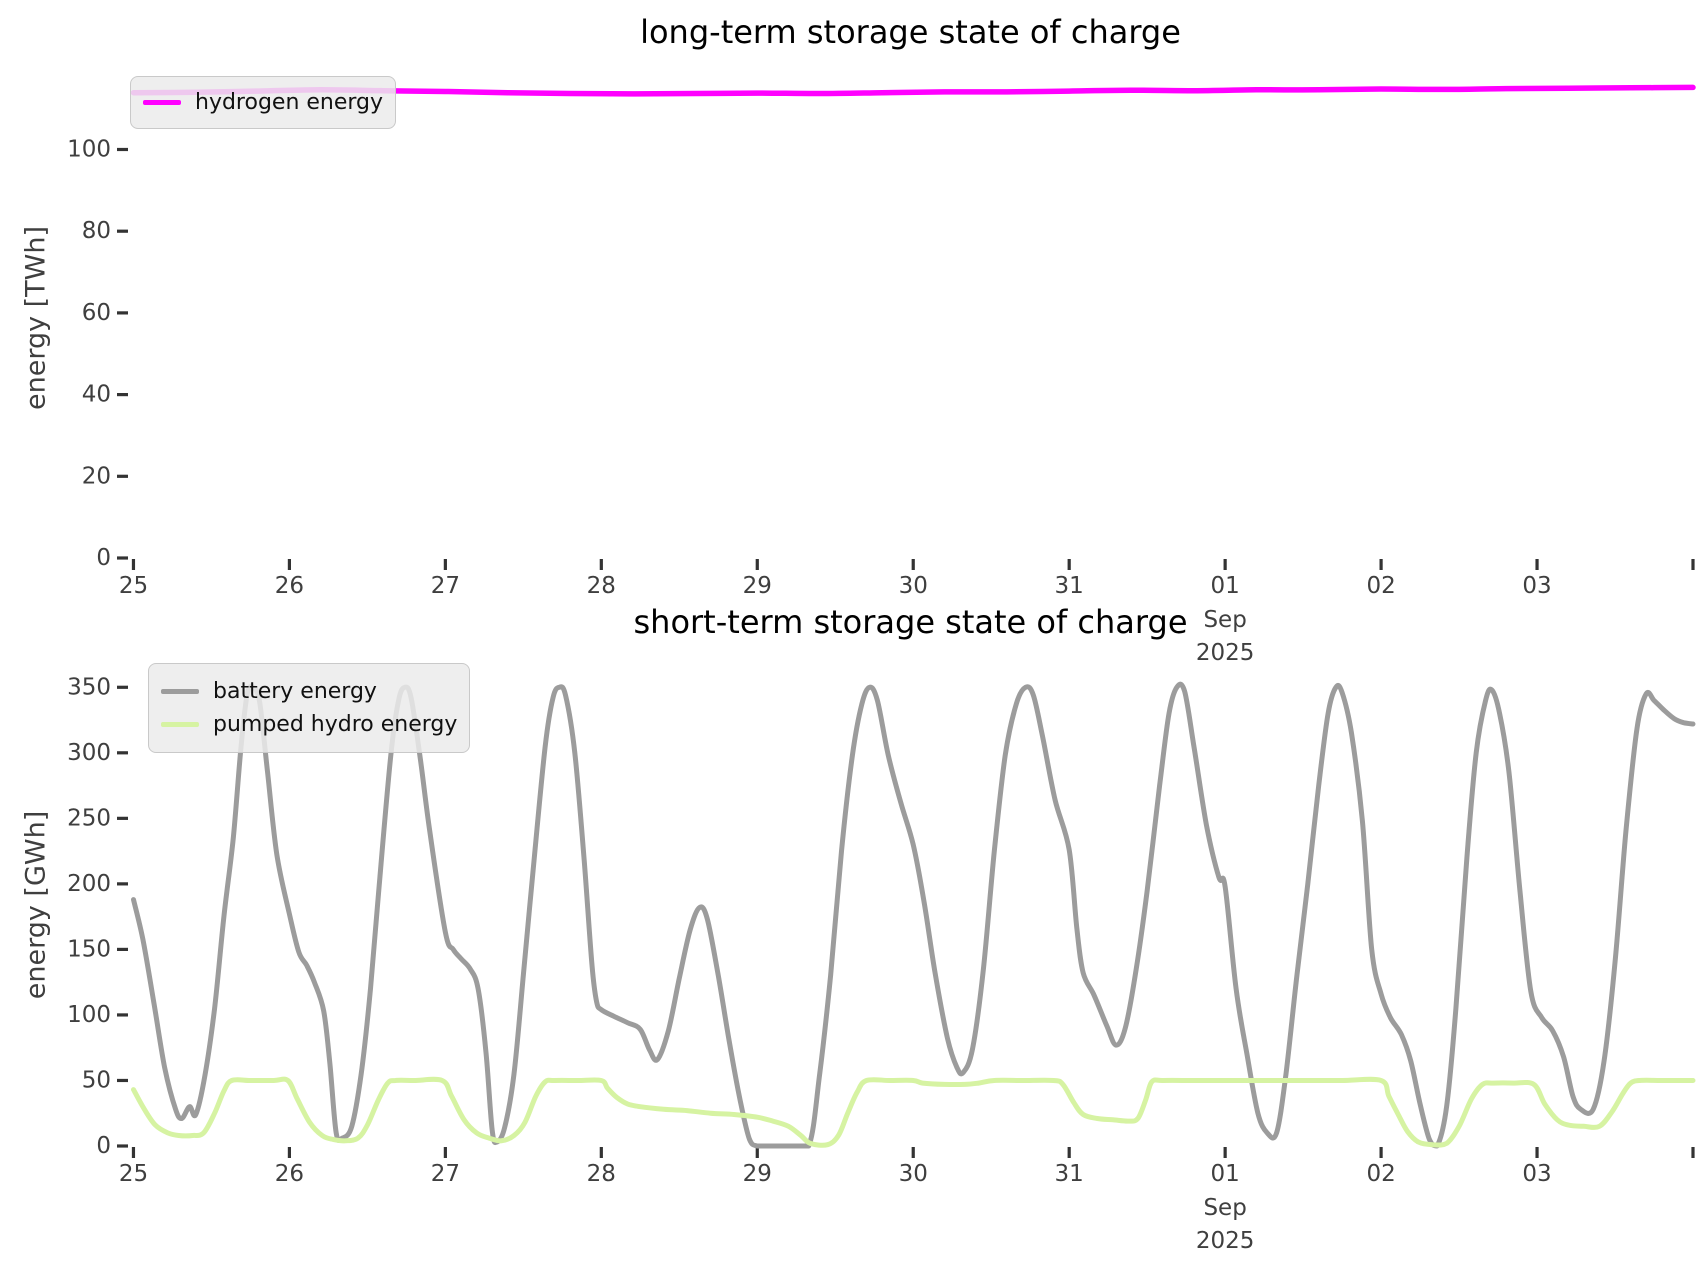 Image resolution: width=1706 pixels, height=1277 pixels. What do you see at coordinates (162, 102) in the screenshot?
I see `hydrogen-line-sample-icon` at bounding box center [162, 102].